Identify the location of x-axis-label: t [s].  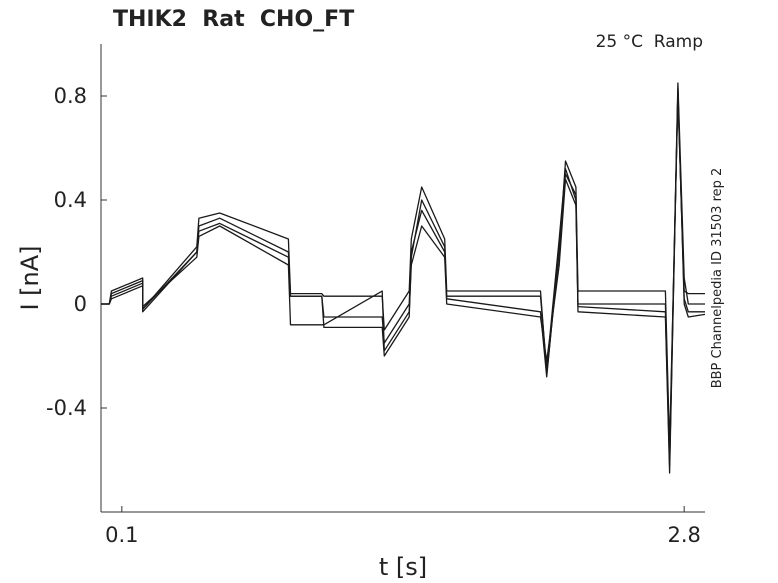
(403, 567).